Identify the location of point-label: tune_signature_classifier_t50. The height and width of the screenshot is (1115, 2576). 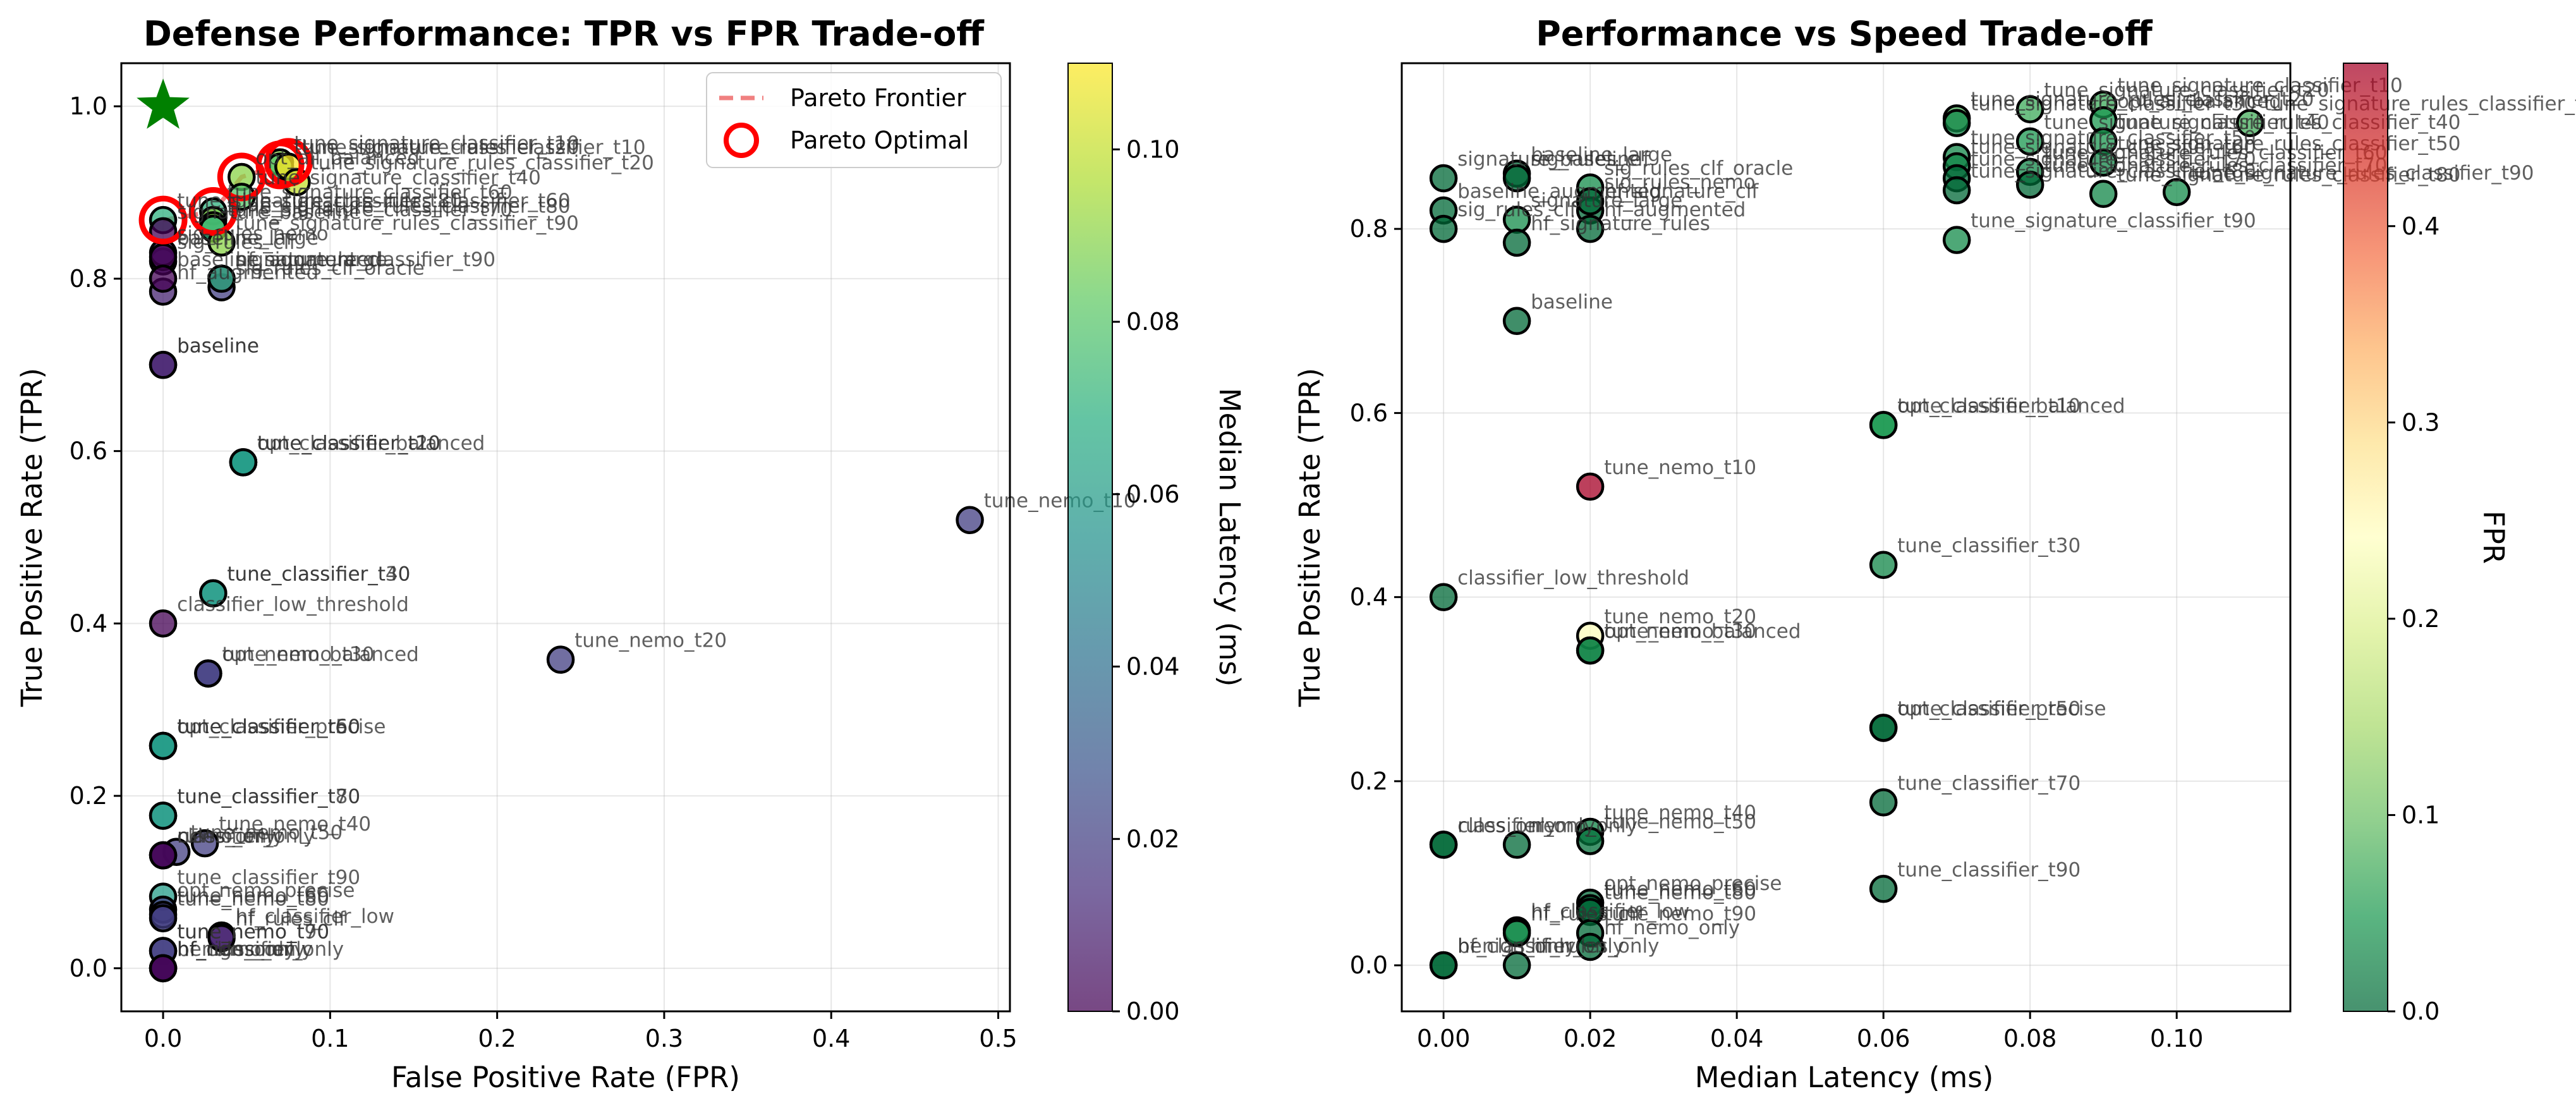
(2113, 138).